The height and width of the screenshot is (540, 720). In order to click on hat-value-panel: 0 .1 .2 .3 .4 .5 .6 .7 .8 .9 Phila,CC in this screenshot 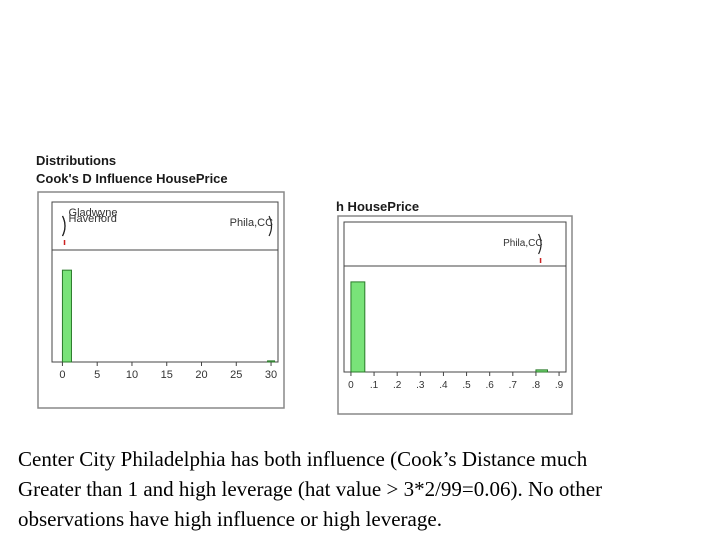, I will do `click(455, 315)`.